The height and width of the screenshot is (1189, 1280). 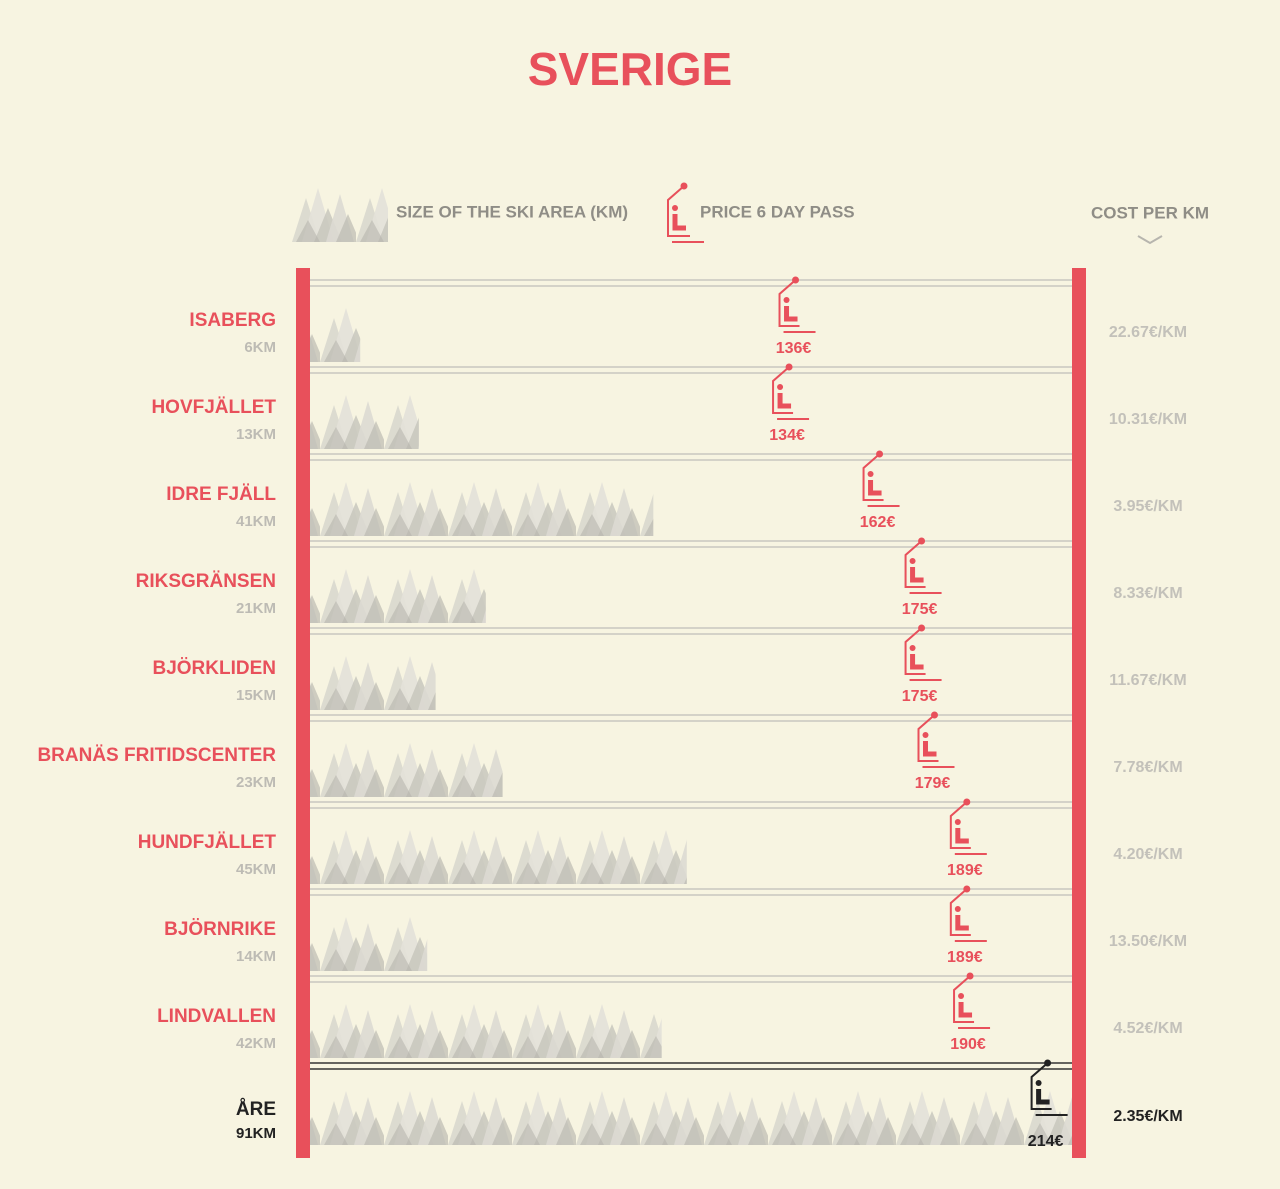 I want to click on category-label: RIKSGRÄNSEN, so click(x=206, y=581).